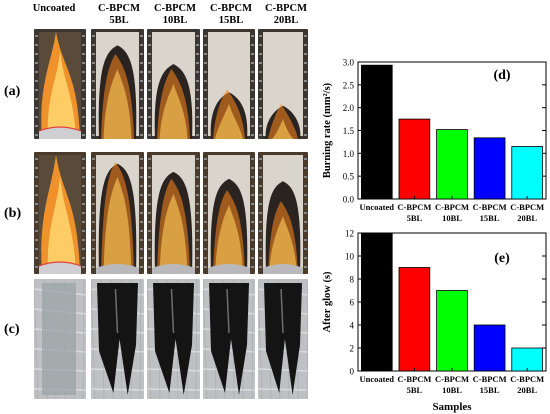 The image size is (550, 414). What do you see at coordinates (349, 154) in the screenshot?
I see `y-tick-label: 1.0` at bounding box center [349, 154].